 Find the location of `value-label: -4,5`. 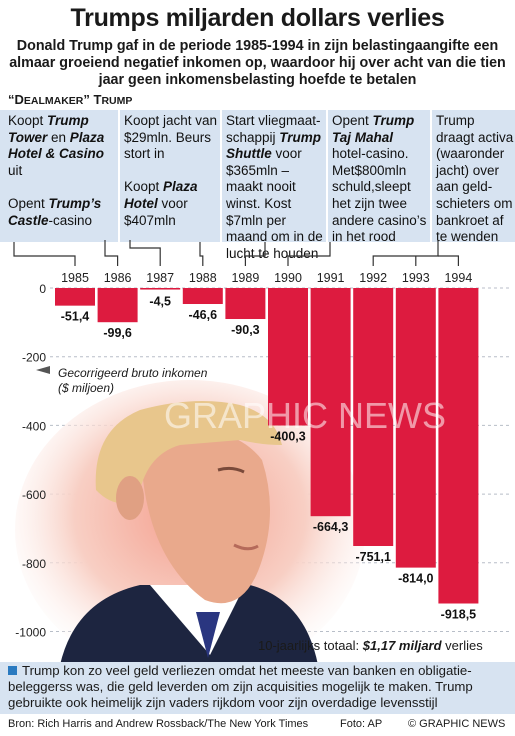

value-label: -4,5 is located at coordinates (160, 302).